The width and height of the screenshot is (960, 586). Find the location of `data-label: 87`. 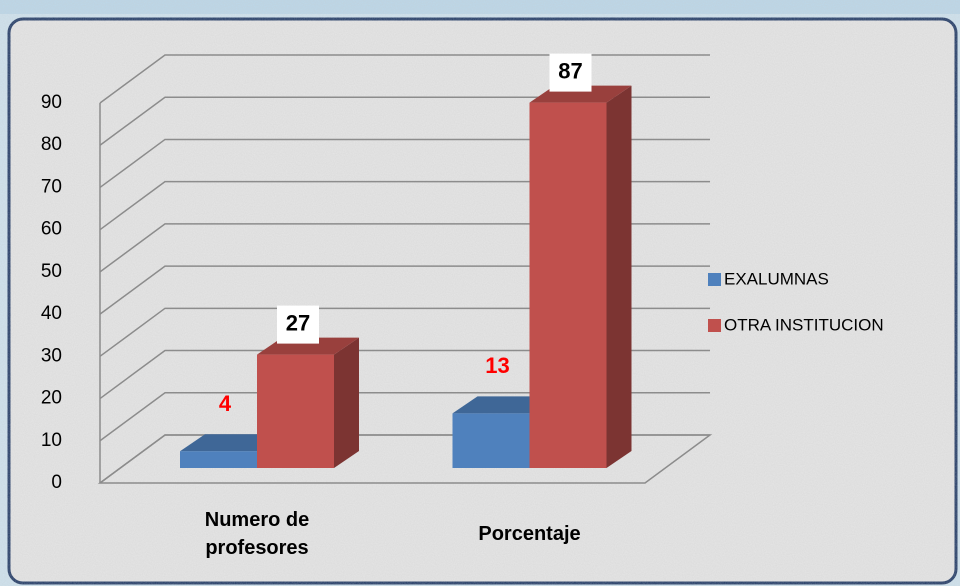

data-label: 87 is located at coordinates (570, 70).